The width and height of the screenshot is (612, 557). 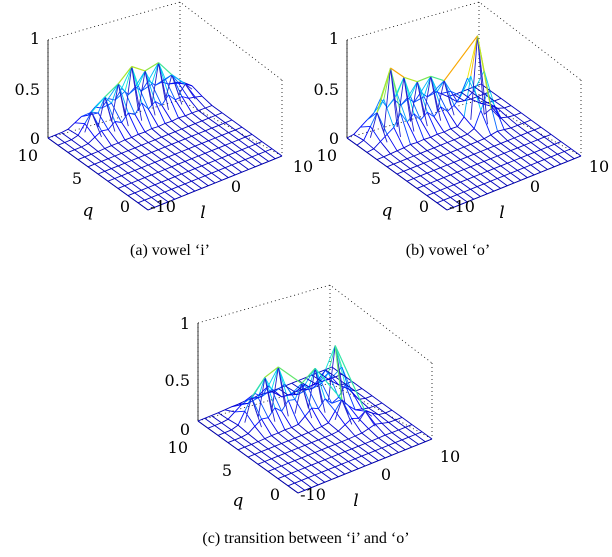 What do you see at coordinates (334, 138) in the screenshot?
I see `z-tick-label: 0` at bounding box center [334, 138].